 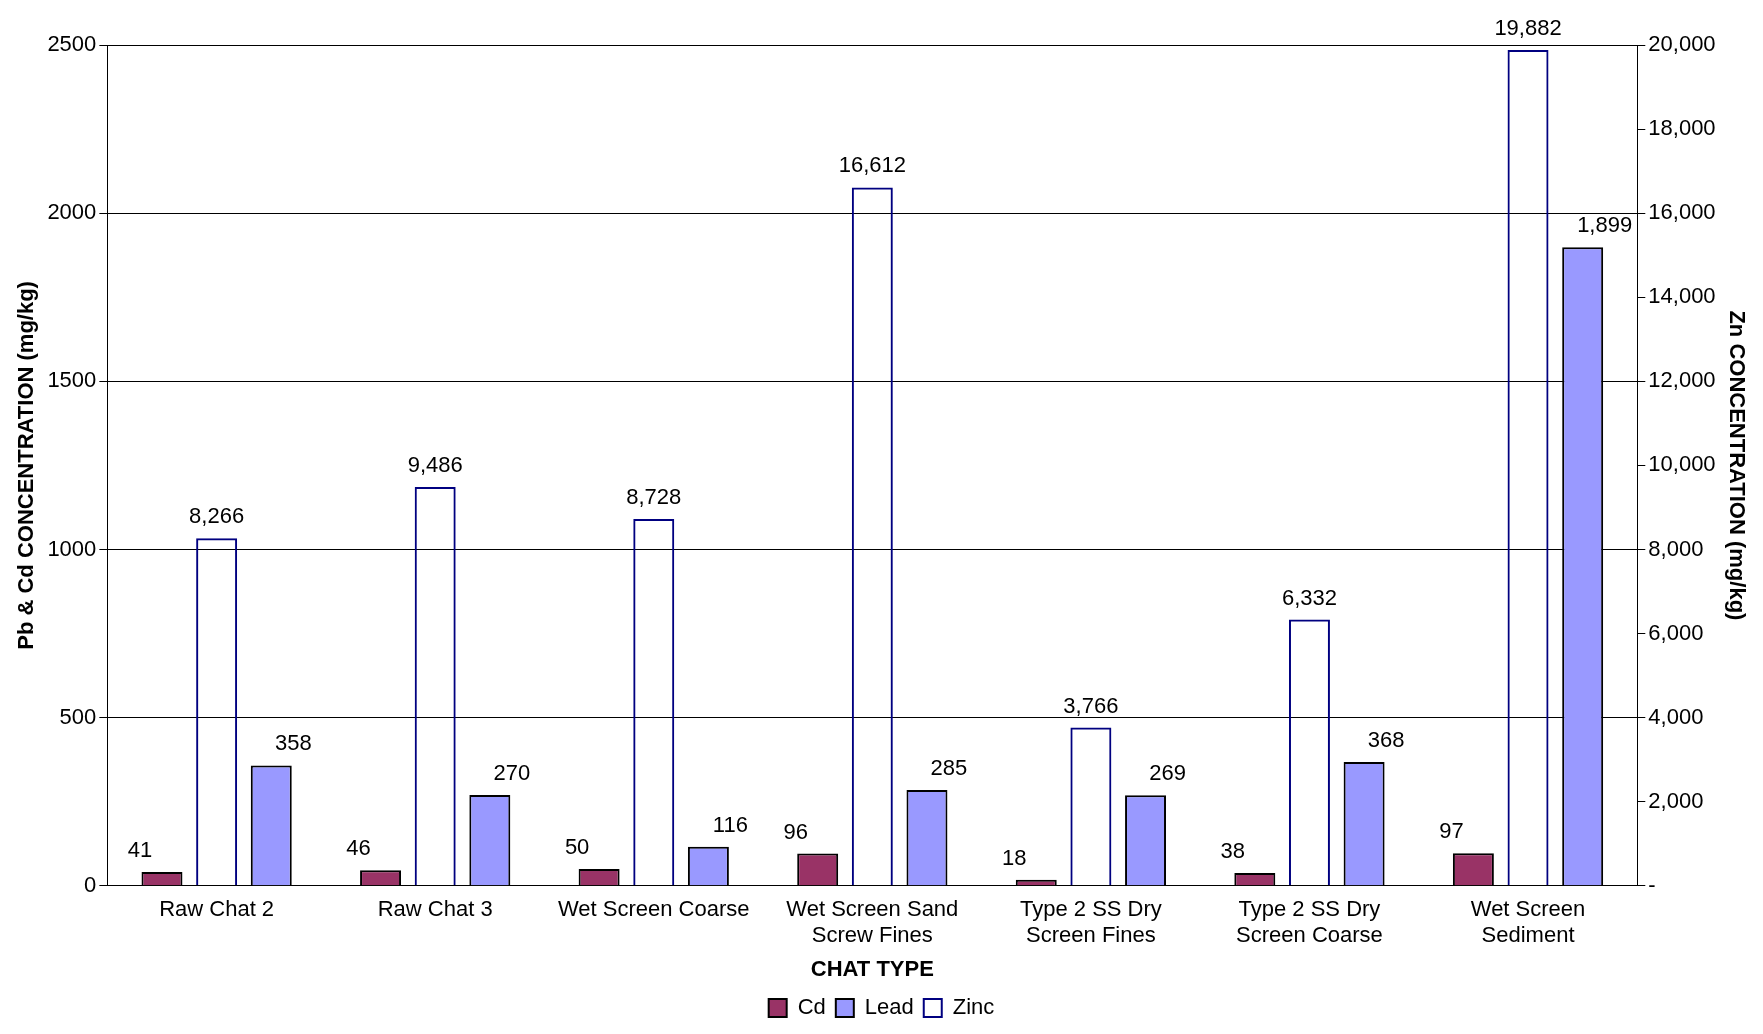 What do you see at coordinates (217, 516) in the screenshot?
I see `data-label: 8,266` at bounding box center [217, 516].